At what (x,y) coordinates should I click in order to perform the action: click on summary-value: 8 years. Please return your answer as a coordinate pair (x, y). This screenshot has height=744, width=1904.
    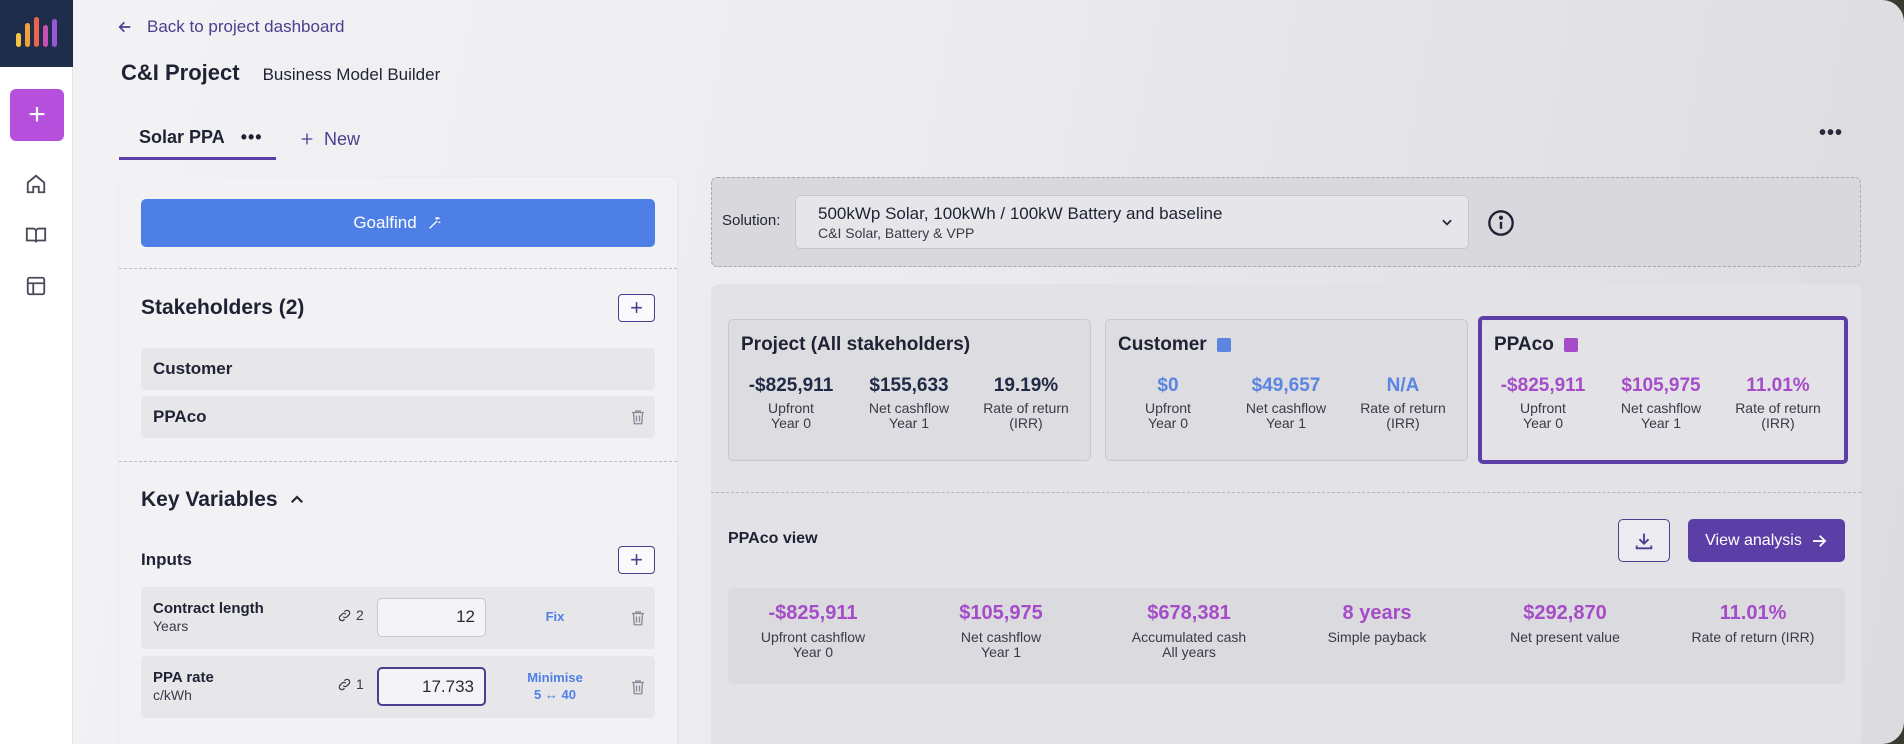
    Looking at the image, I should click on (1377, 613).